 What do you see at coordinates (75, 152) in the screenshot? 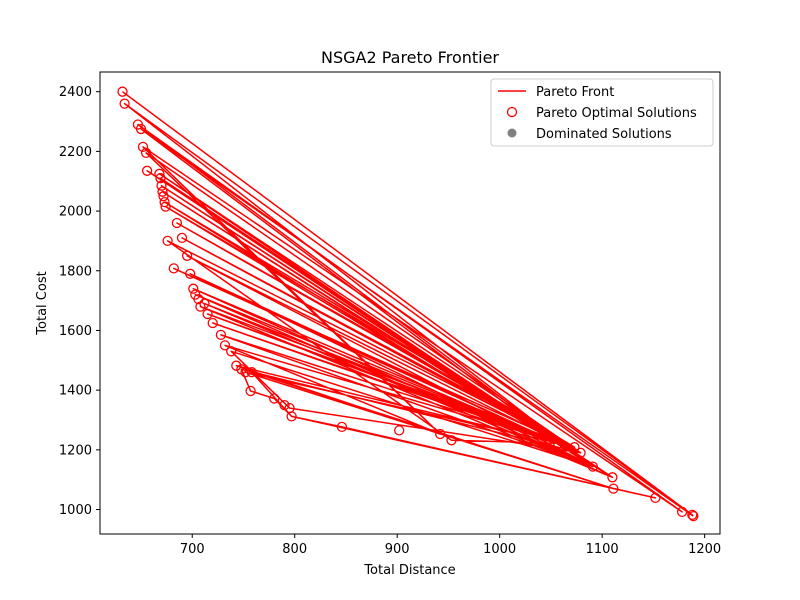
I see `y-tick-label: 2200` at bounding box center [75, 152].